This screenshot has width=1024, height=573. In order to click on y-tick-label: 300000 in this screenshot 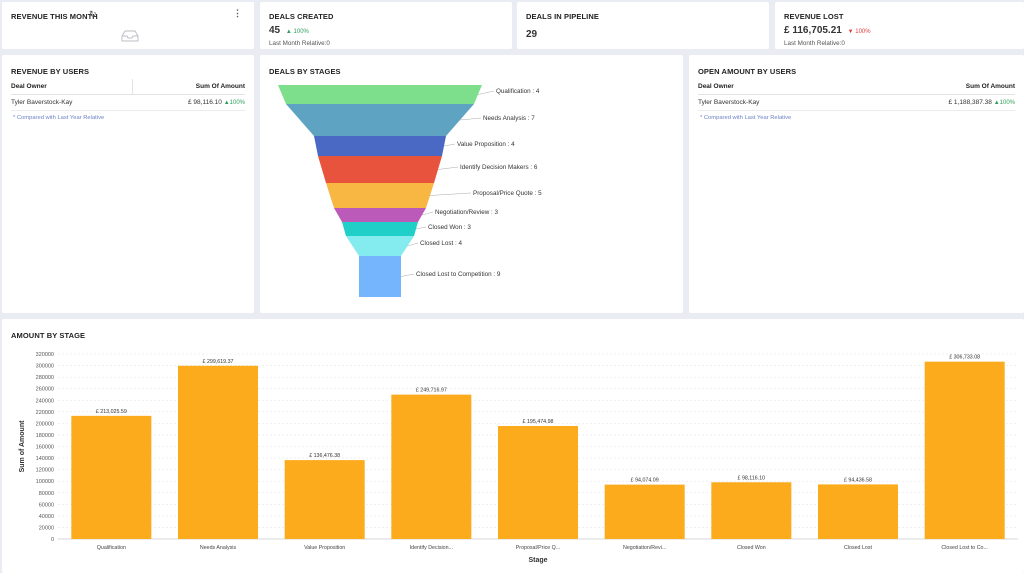, I will do `click(45, 367)`.